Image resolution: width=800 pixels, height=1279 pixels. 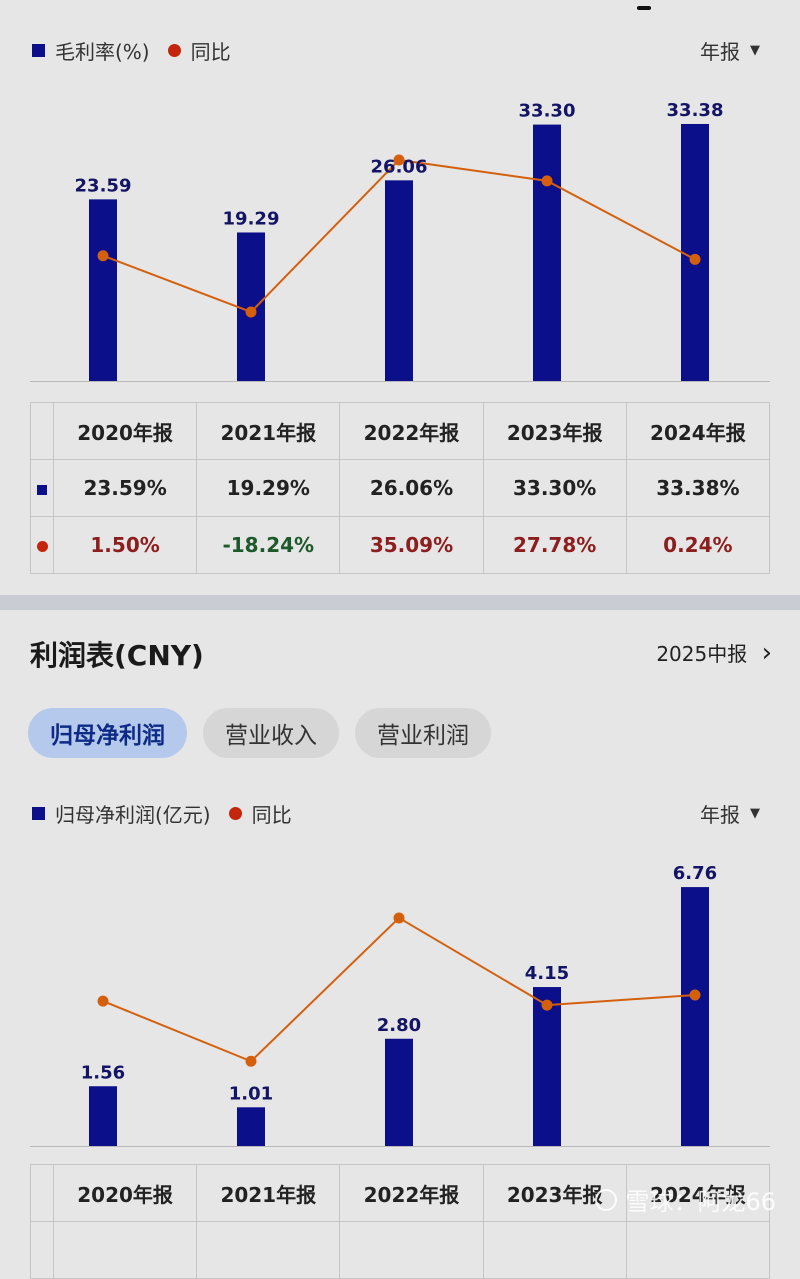 I want to click on metric-tabs: 归母净利润 营业收入 营业利润, so click(x=259, y=733).